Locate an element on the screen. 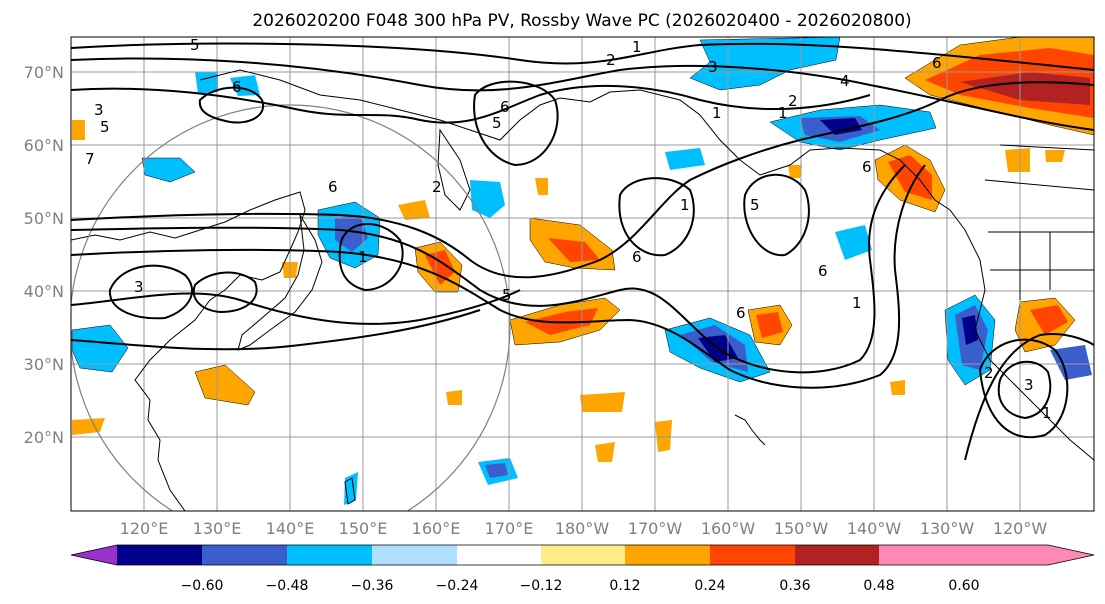 Image resolution: width=1105 pixels, height=604 pixels. colorbar-tick: 0.12 is located at coordinates (624, 586).